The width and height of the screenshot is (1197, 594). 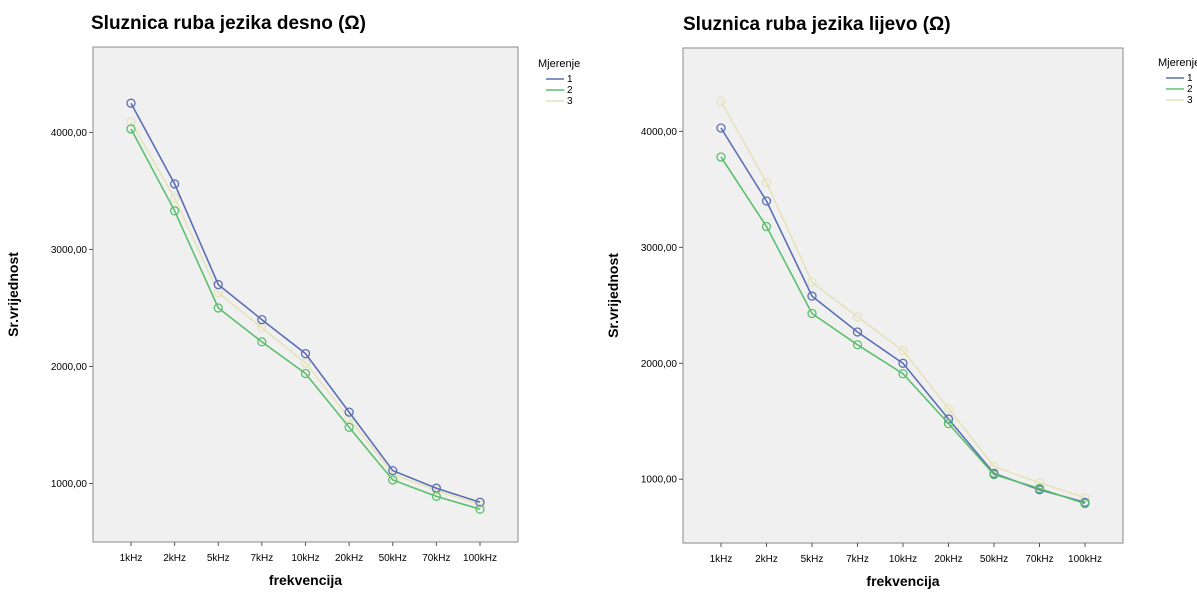 I want to click on chart-title: Sluznica ruba jezika lijevo (Ω), so click(x=817, y=24).